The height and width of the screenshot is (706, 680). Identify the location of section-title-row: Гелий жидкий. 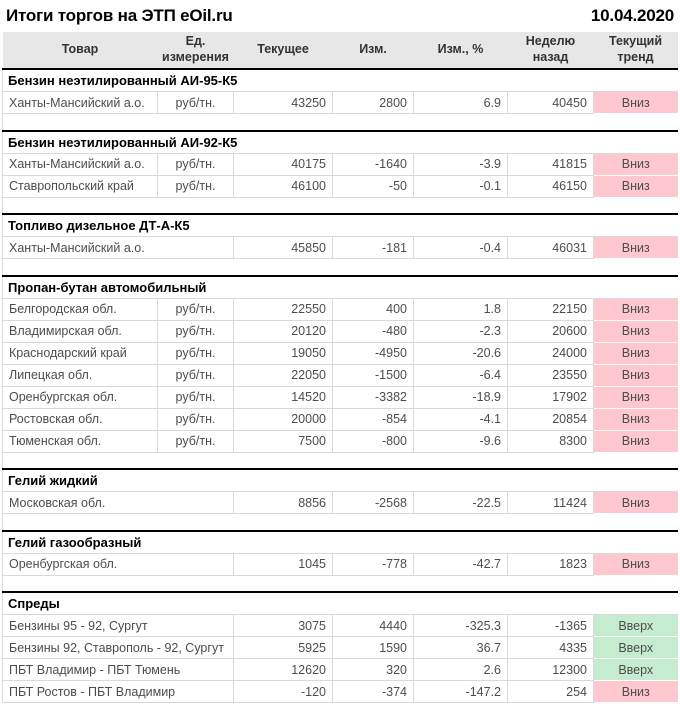
(340, 480).